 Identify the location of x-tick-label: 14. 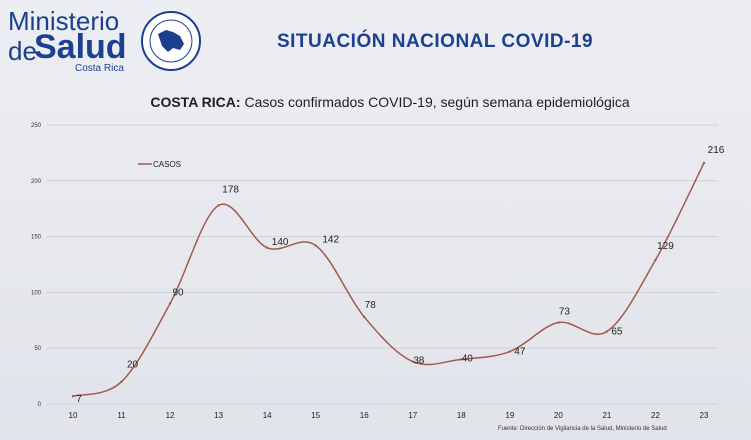
(267, 415).